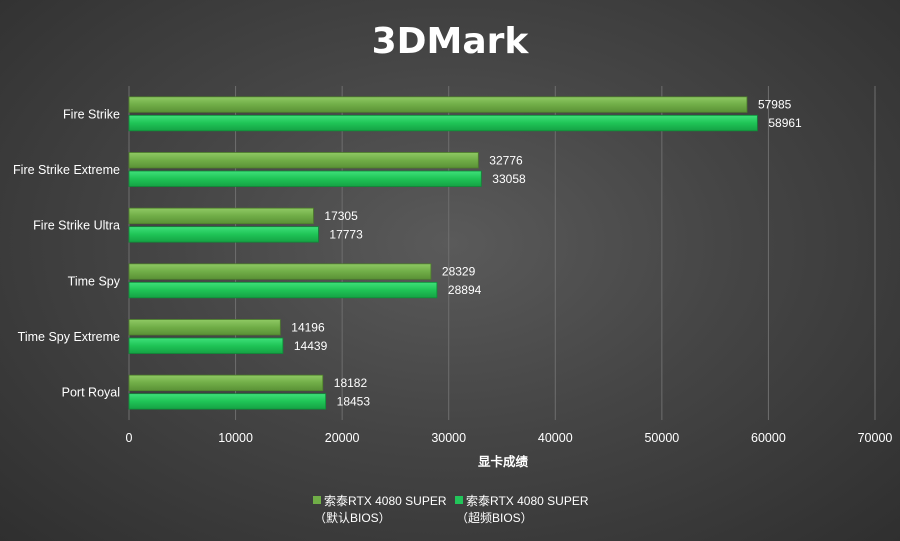 The image size is (900, 541). Describe the element at coordinates (775, 105) in the screenshot. I see `value-label: 57985` at that location.